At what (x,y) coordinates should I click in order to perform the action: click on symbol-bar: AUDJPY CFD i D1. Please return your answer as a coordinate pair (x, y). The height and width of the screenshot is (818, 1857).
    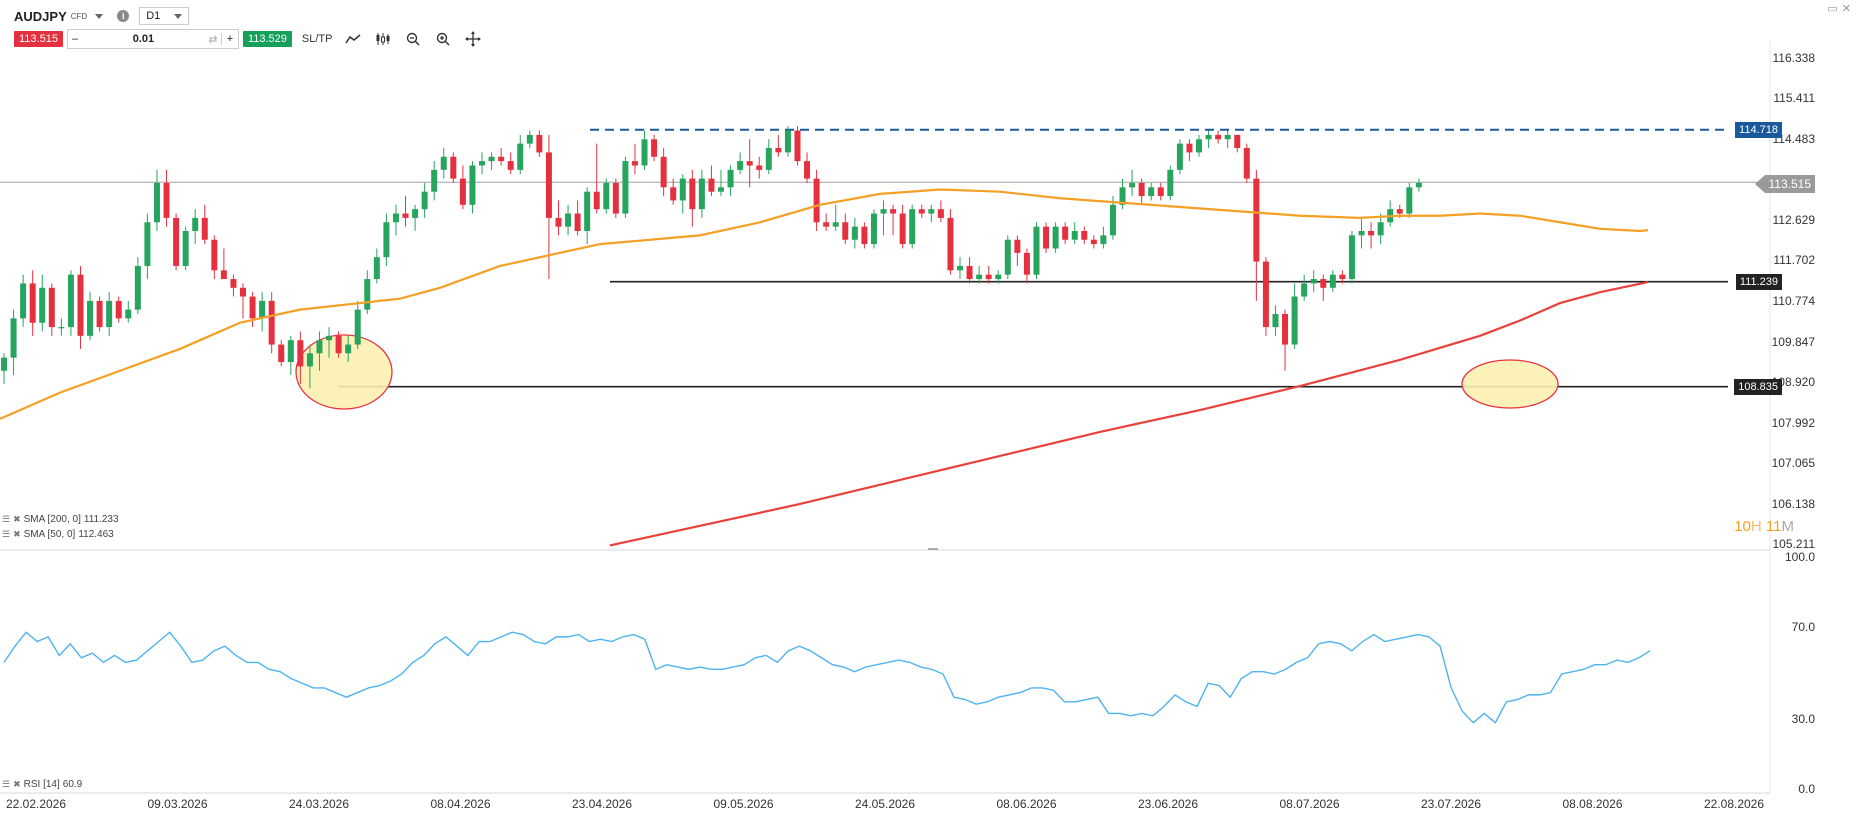
    Looking at the image, I should click on (102, 16).